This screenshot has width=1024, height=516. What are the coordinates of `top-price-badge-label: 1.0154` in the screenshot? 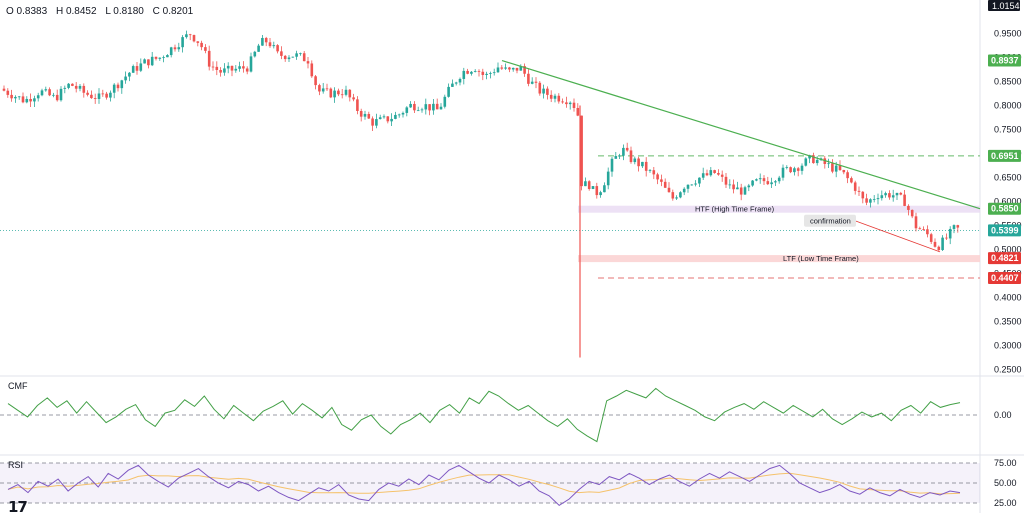 It's located at (1006, 6).